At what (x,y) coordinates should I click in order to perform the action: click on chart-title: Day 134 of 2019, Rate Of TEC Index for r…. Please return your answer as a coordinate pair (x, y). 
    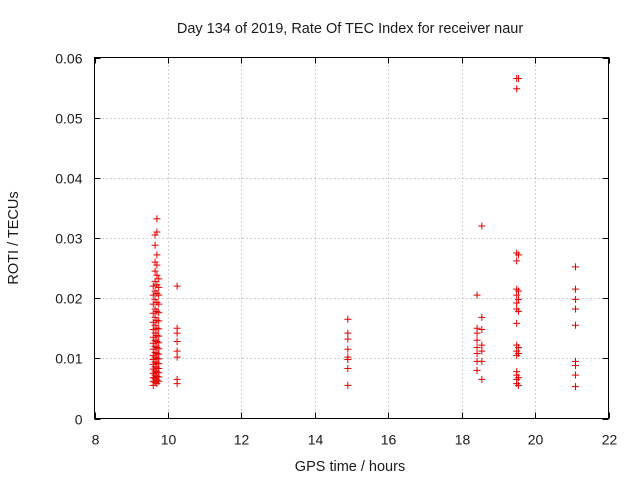
    Looking at the image, I should click on (350, 29).